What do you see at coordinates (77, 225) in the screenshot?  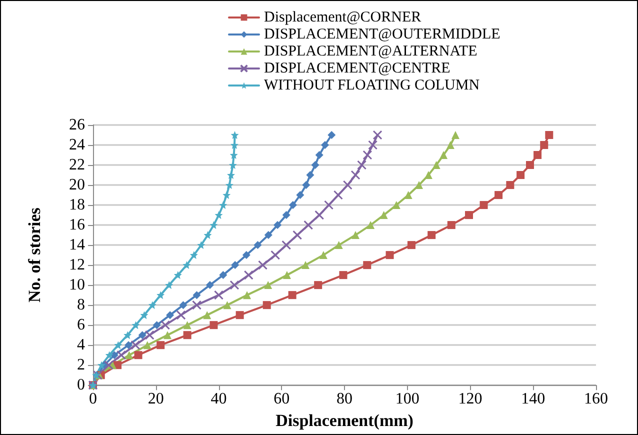 I see `y-tick-label: 16` at bounding box center [77, 225].